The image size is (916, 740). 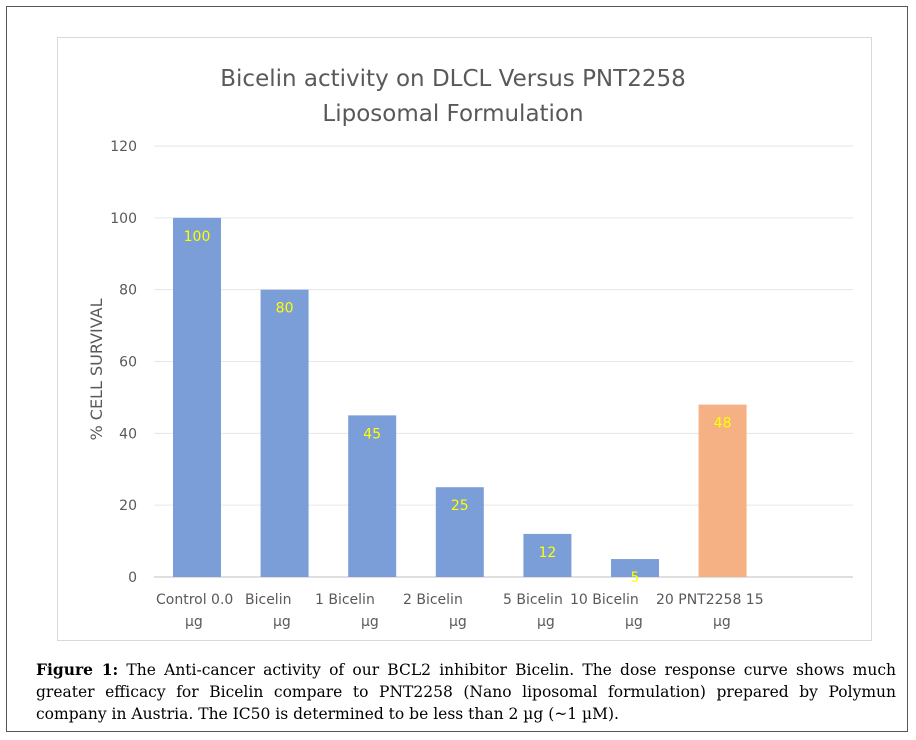 I want to click on bar-data-label: 48, so click(x=723, y=424).